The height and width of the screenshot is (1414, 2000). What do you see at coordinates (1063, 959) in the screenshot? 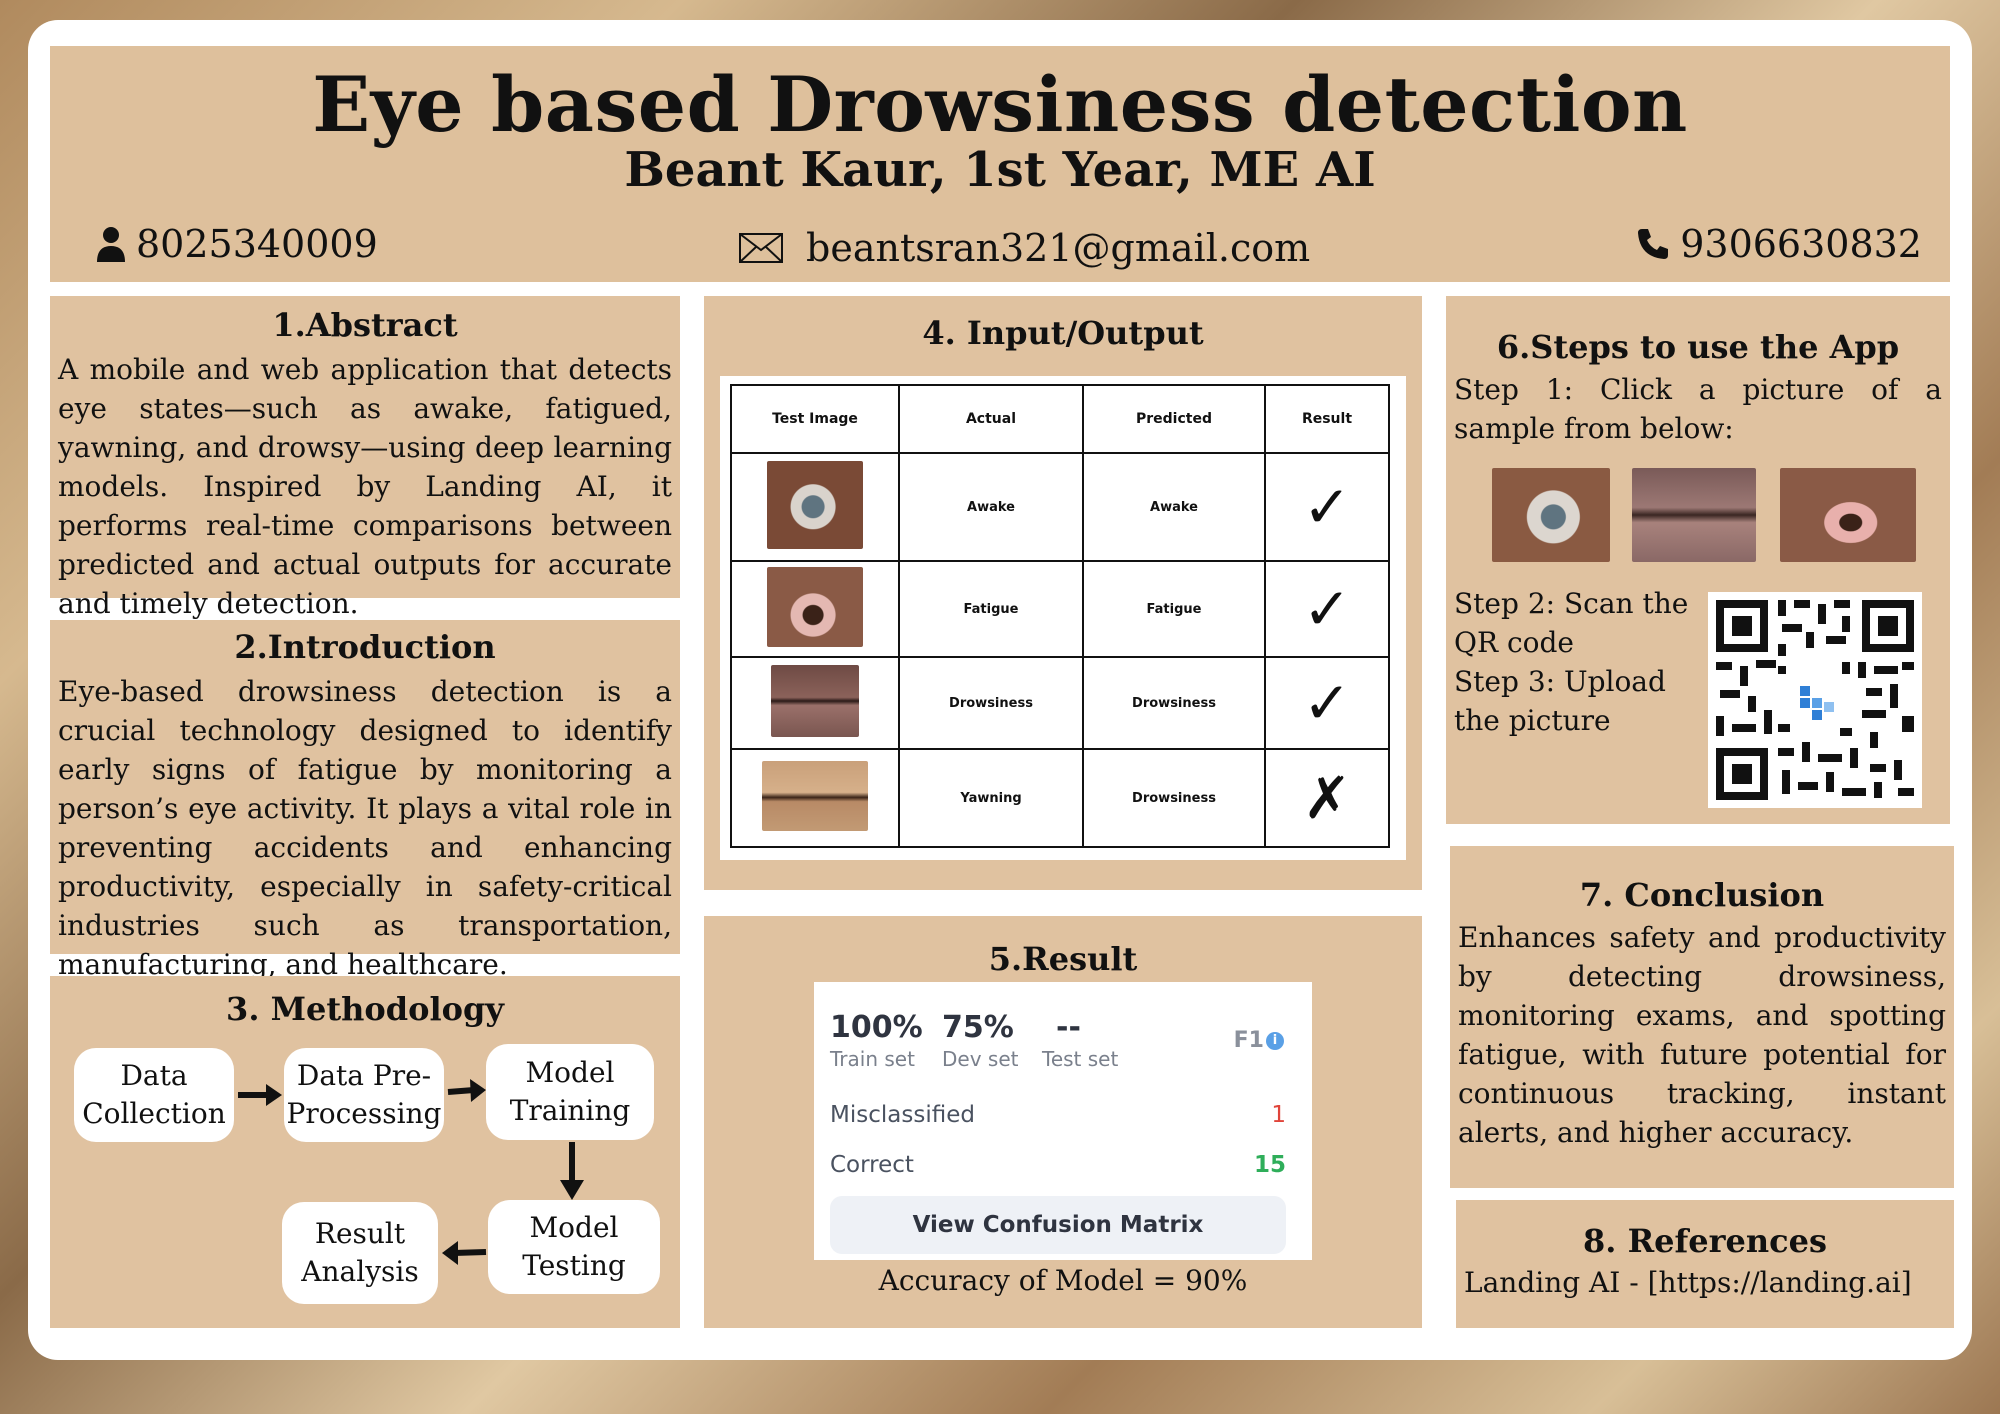
I see `result-heading: 5.Result` at bounding box center [1063, 959].